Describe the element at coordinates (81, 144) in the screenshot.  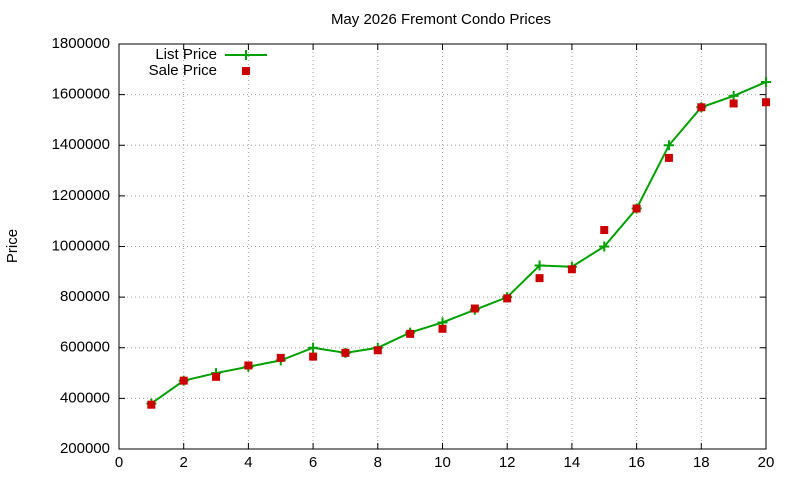
I see `y-tick-label: 1400000` at that location.